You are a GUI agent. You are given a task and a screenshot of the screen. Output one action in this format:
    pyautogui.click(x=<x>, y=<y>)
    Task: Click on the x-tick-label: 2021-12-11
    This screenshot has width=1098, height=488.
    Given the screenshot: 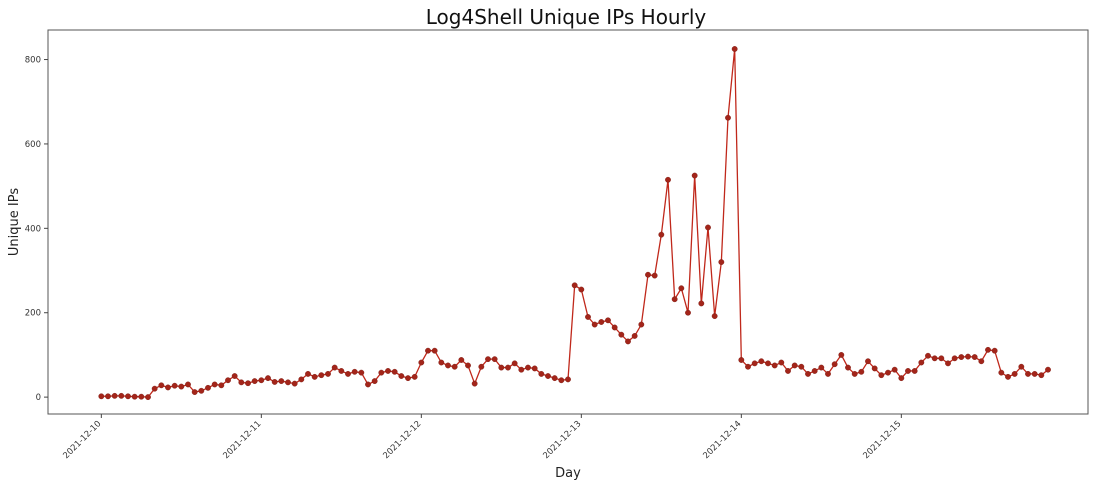 What is the action you would take?
    pyautogui.click(x=242, y=440)
    